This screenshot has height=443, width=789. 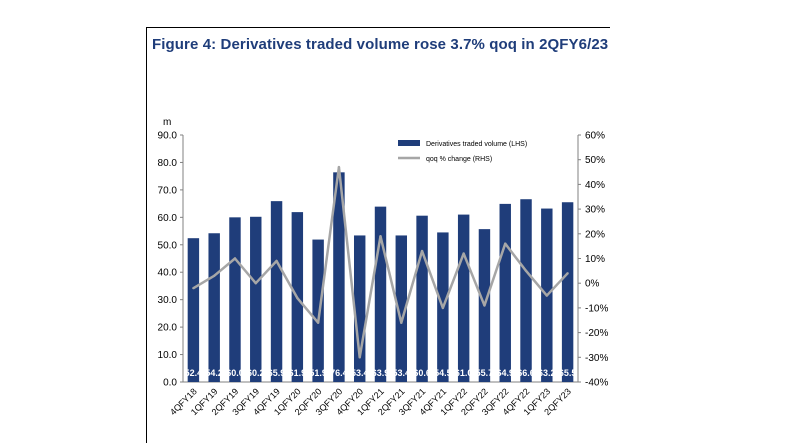 What do you see at coordinates (596, 308) in the screenshot?
I see `right-tick-label: -10%` at bounding box center [596, 308].